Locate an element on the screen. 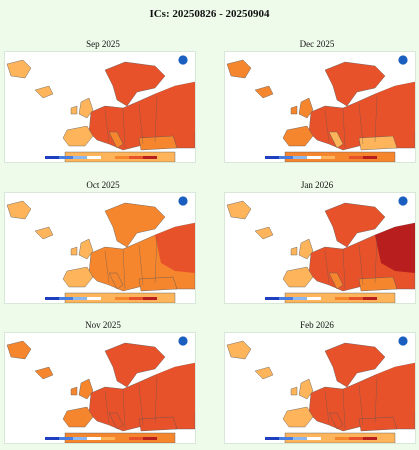 The image size is (419, 450). panel-label: Oct 2025 is located at coordinates (103, 185).